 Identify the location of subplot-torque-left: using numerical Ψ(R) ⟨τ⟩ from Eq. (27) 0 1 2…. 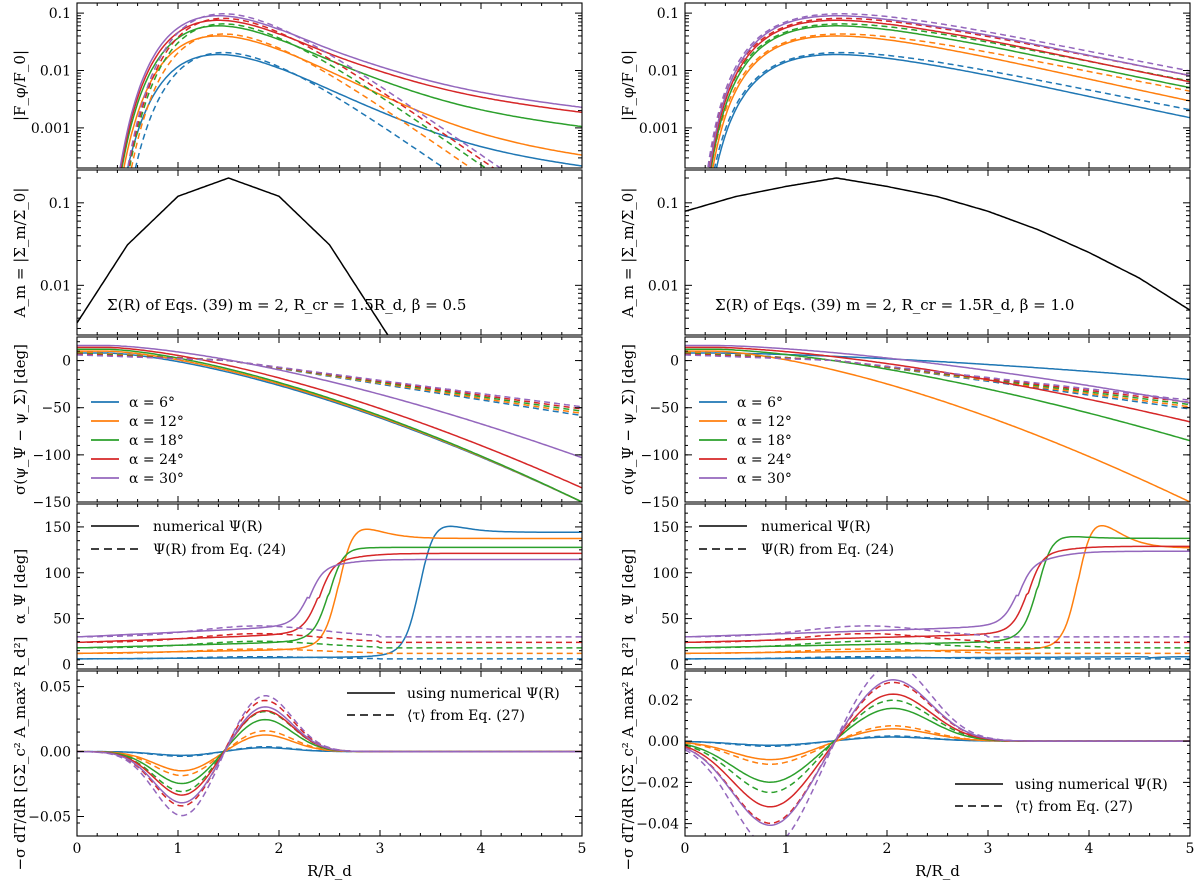
(298, 753).